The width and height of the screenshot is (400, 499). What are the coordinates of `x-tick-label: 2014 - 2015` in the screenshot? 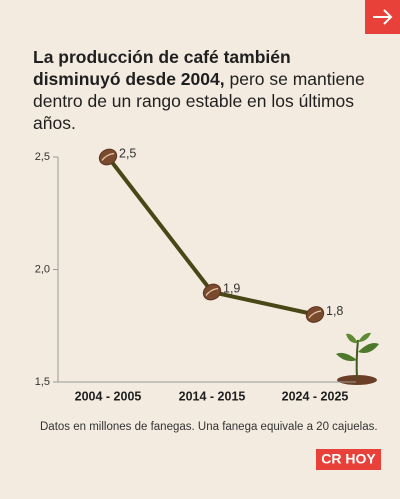 It's located at (212, 396).